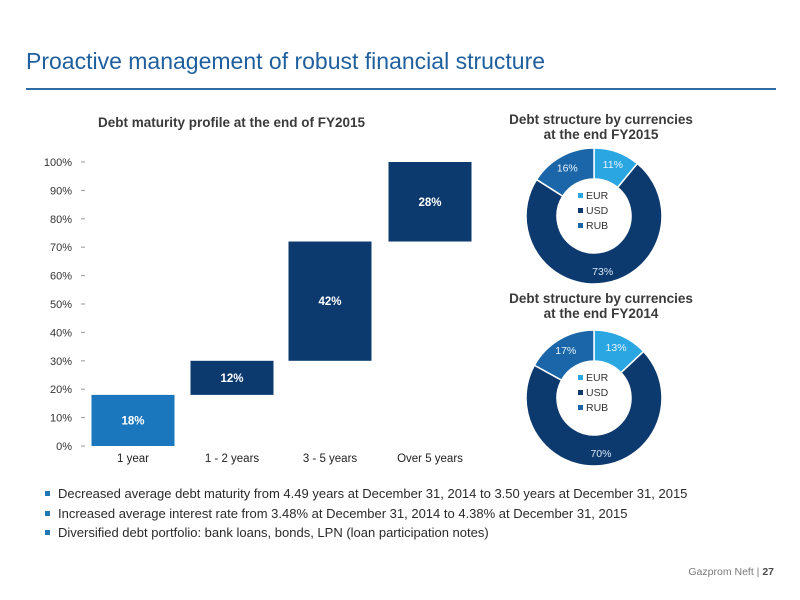  Describe the element at coordinates (601, 313) in the screenshot. I see `donut-2014-title-line2: at the end FY2014` at that location.